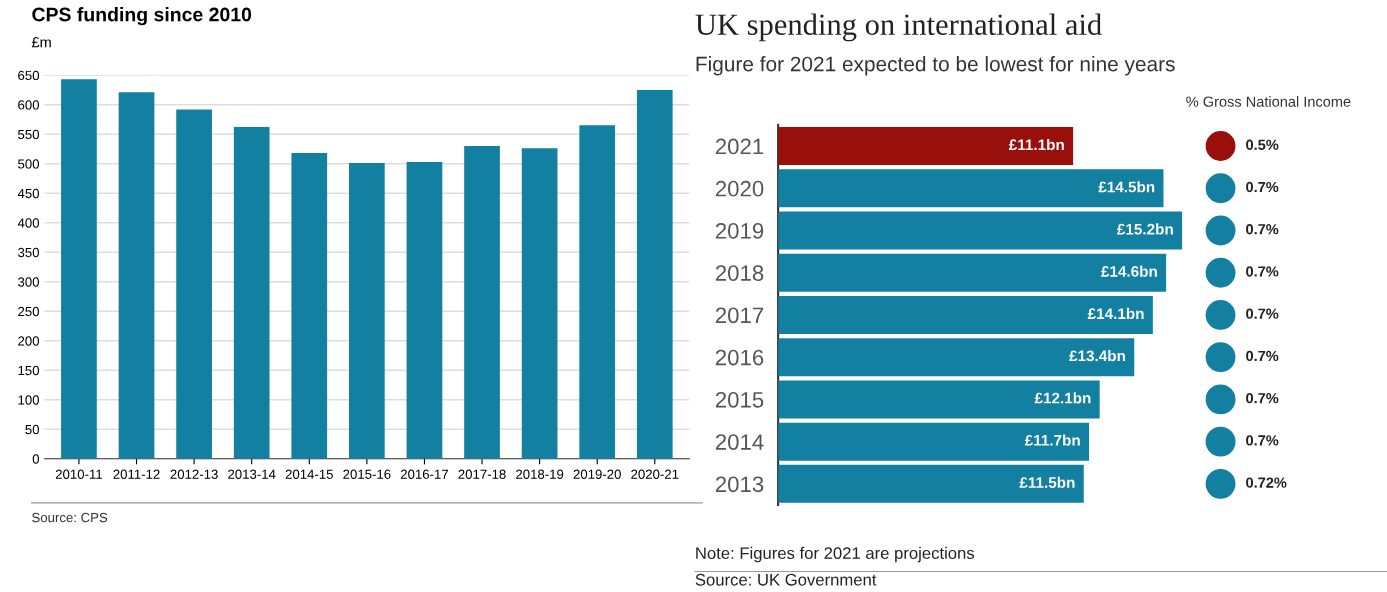  What do you see at coordinates (70, 517) in the screenshot?
I see `source-note: Source: CPS` at bounding box center [70, 517].